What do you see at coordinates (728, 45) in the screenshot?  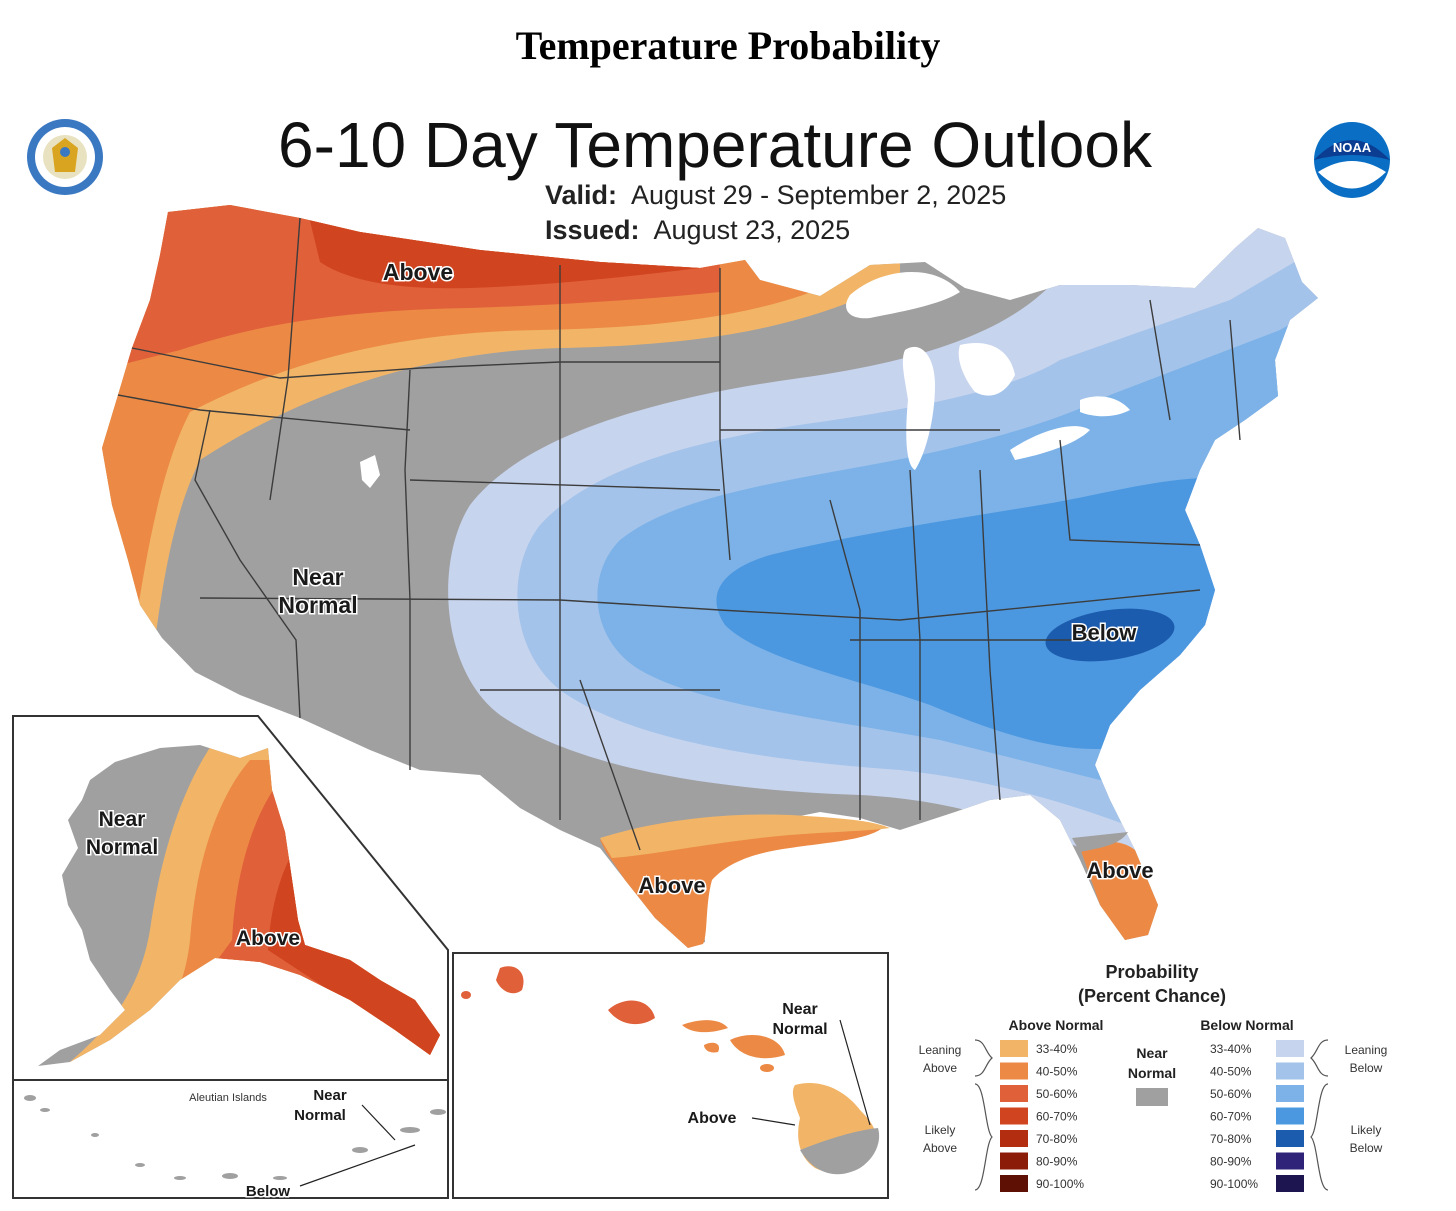 I see `page-title: Temperature Probability` at bounding box center [728, 45].